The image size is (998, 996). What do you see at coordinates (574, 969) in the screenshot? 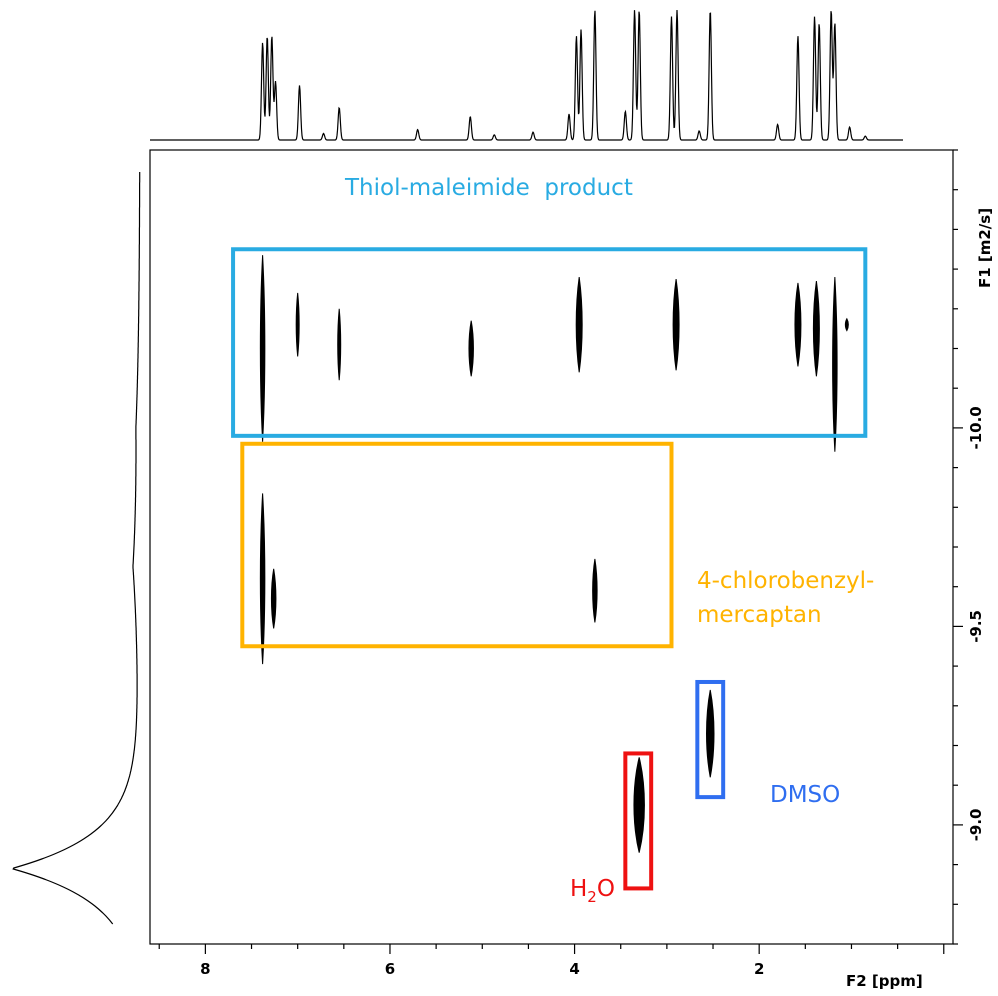
I see `x-tick-label: 4` at bounding box center [574, 969].